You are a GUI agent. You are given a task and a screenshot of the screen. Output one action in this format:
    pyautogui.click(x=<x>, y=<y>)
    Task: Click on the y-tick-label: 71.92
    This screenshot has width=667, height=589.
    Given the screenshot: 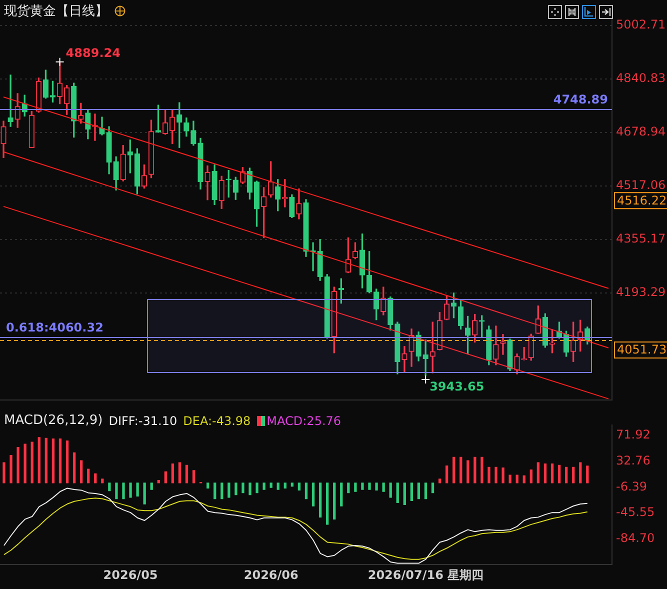 What is the action you would take?
    pyautogui.click(x=633, y=435)
    